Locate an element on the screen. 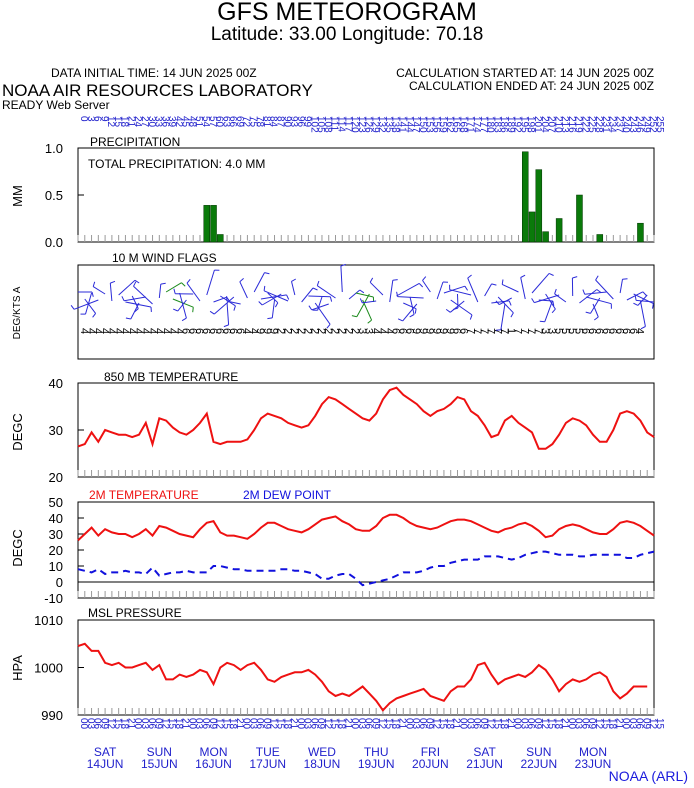  wind-speed-digit: 5 is located at coordinates (558, 331).